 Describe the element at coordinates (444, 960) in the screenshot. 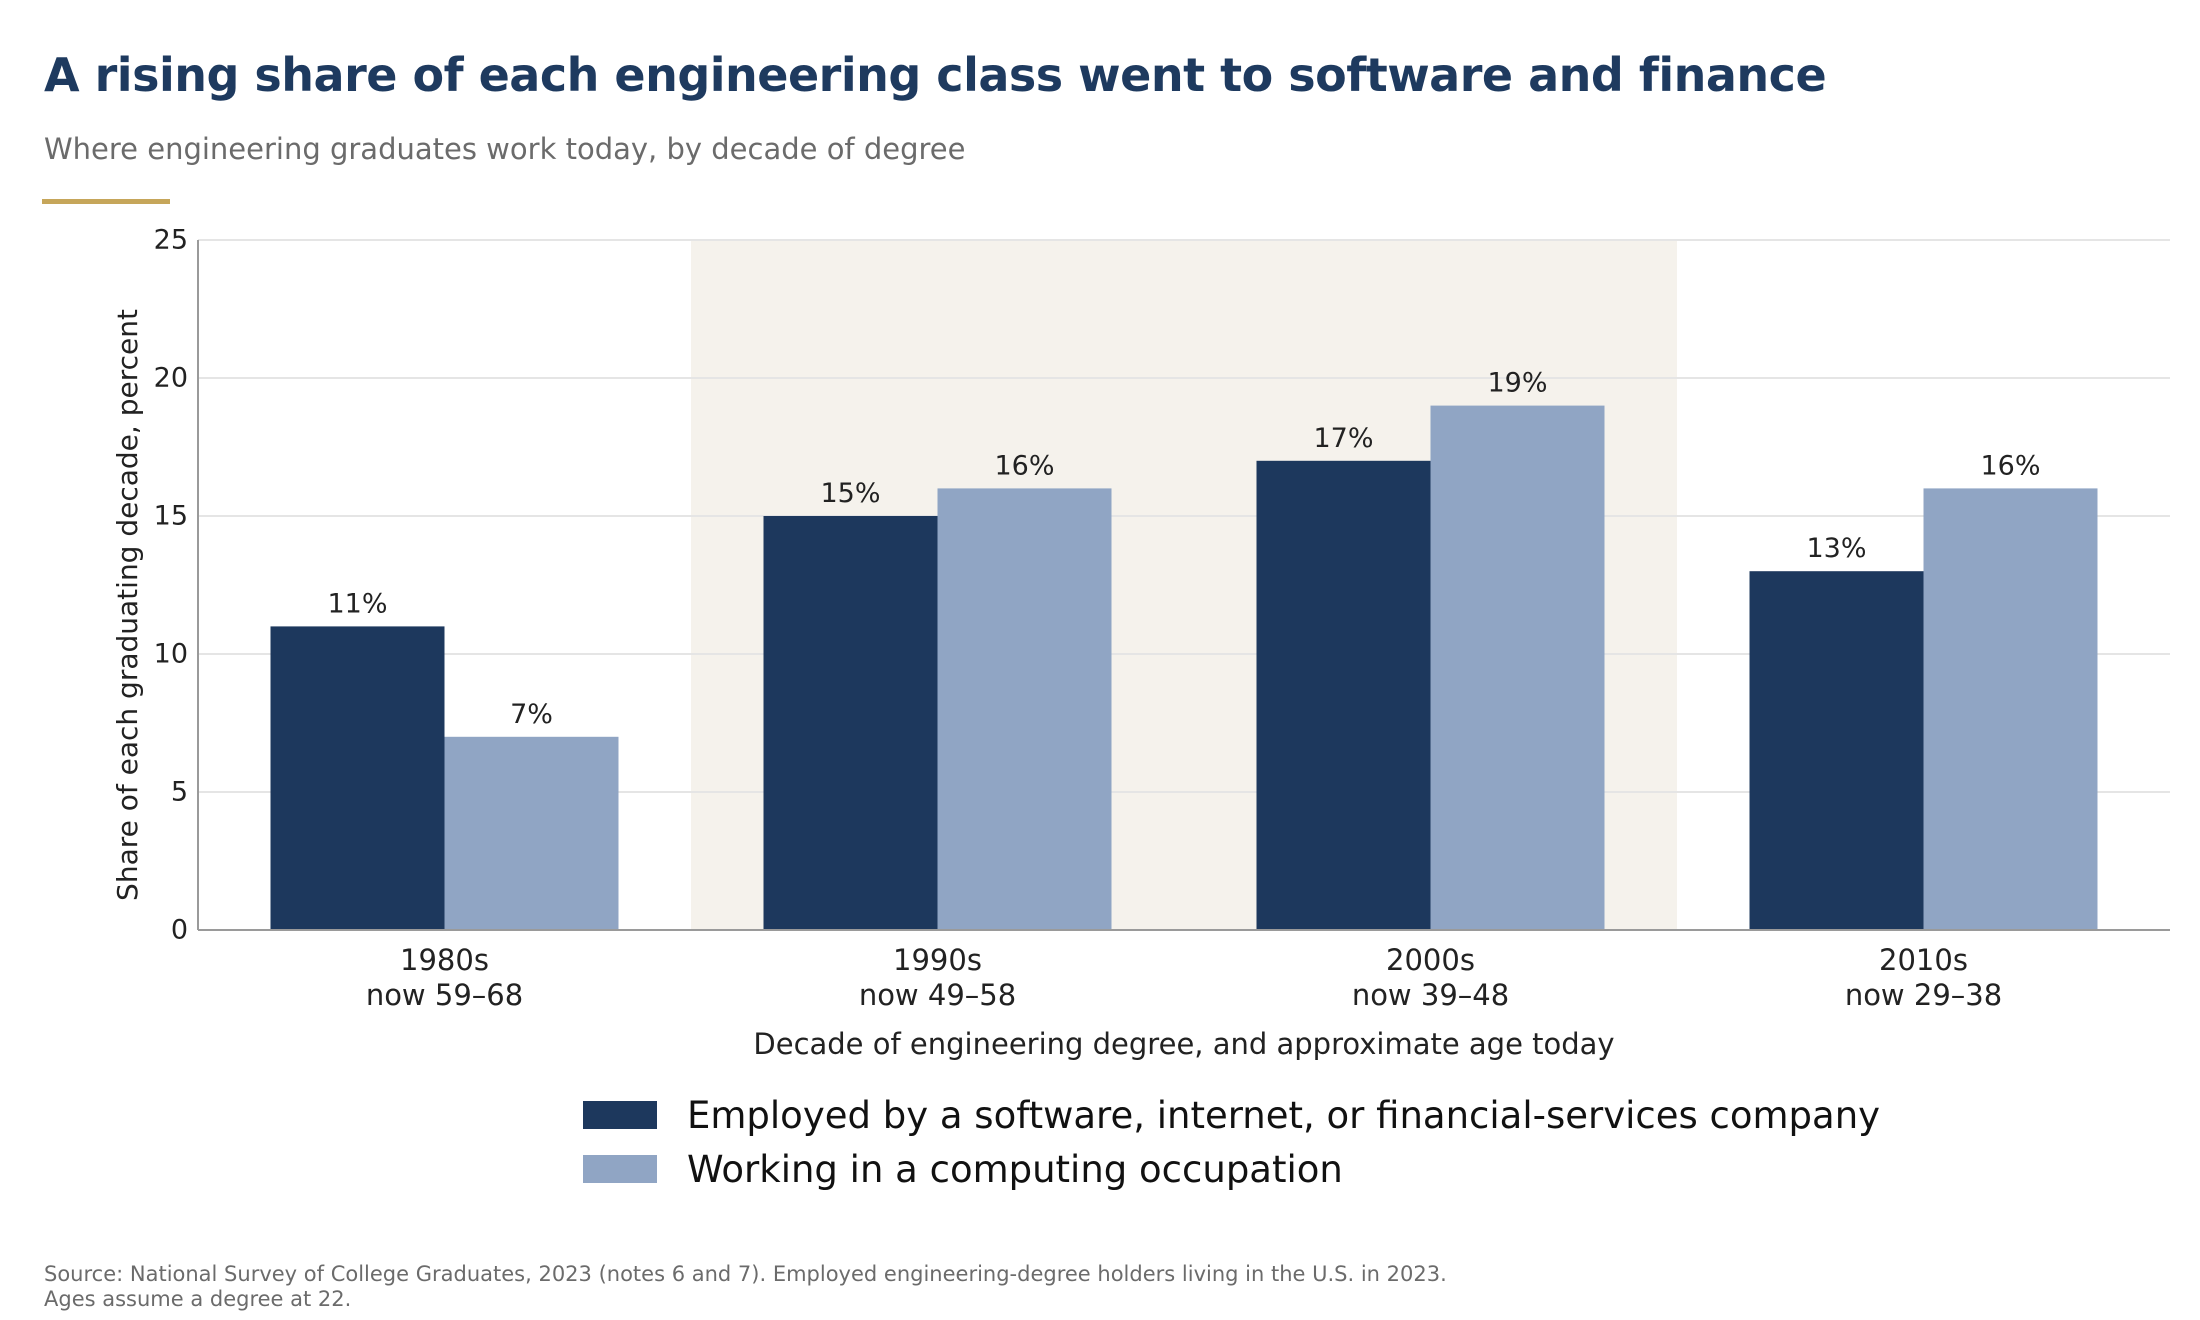

I see `x-tick-label: 1980s` at that location.